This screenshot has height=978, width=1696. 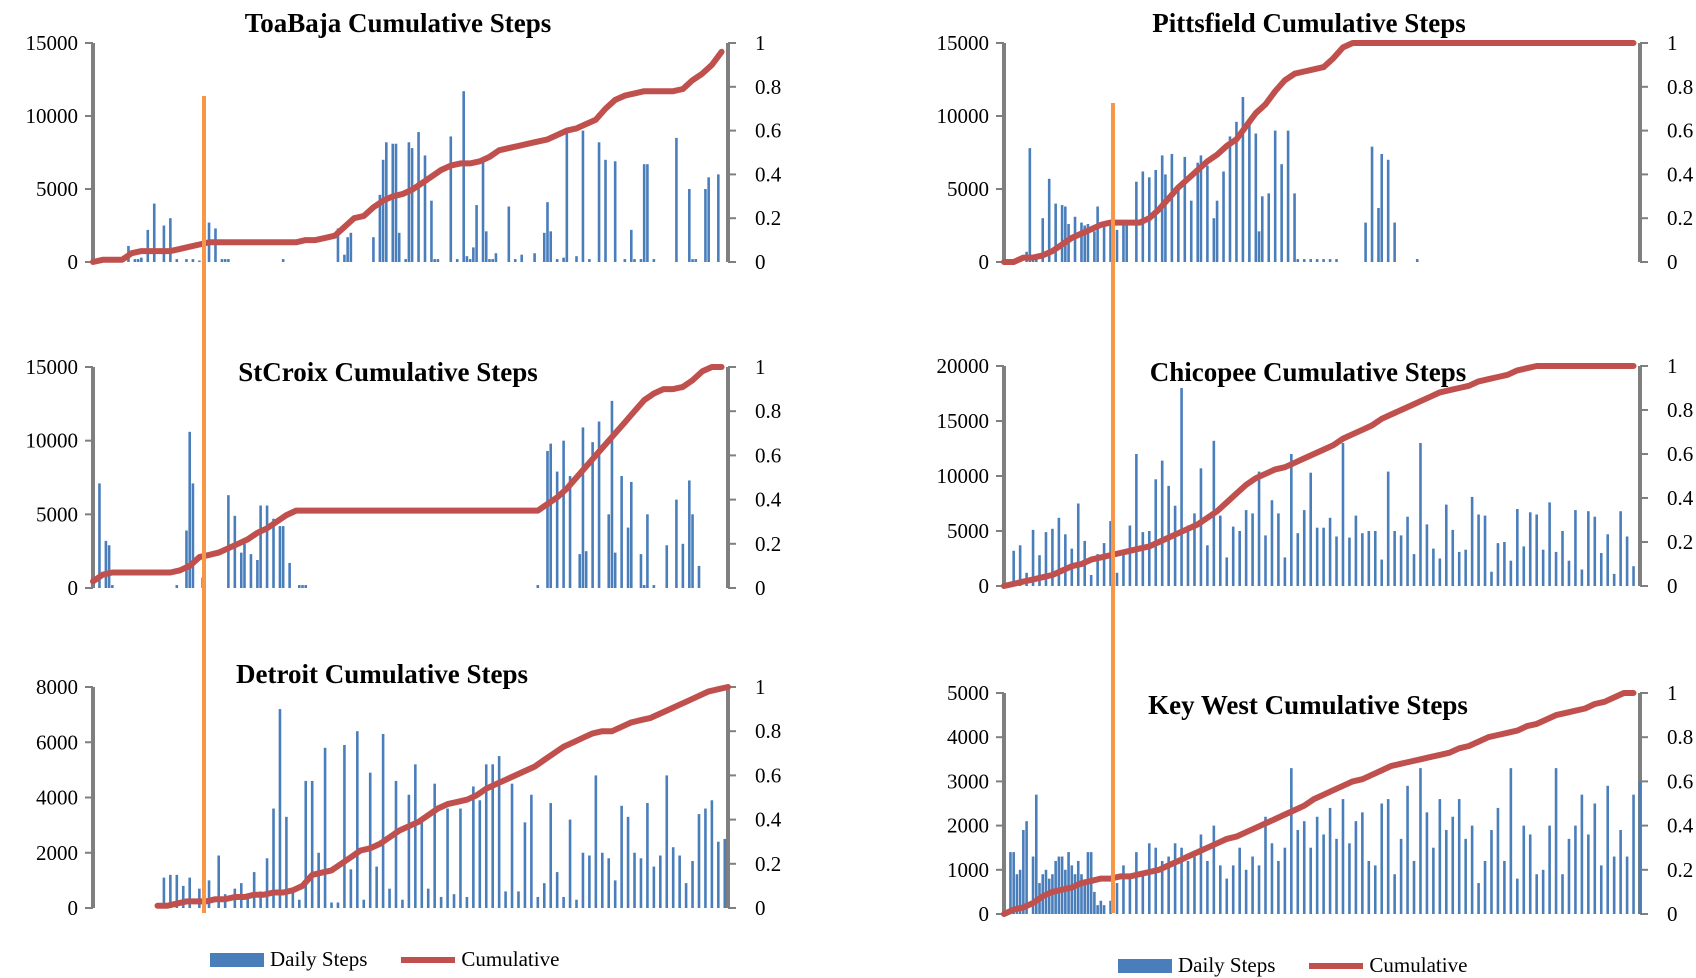 What do you see at coordinates (968, 781) in the screenshot?
I see `left-tick-label: 3000` at bounding box center [968, 781].